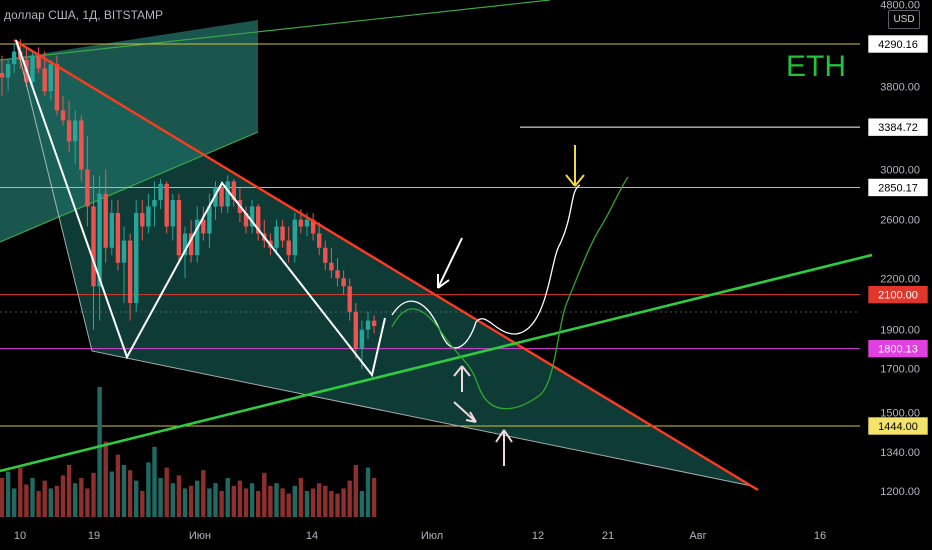 This screenshot has height=550, width=932. I want to click on currency-label: USD, so click(904, 19).